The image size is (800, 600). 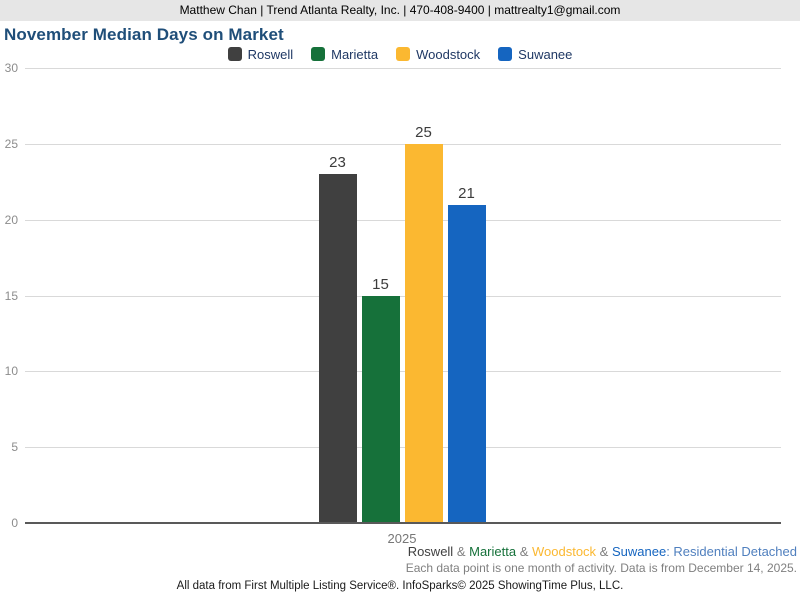 I want to click on series-description-segment: Roswell, so click(x=430, y=551).